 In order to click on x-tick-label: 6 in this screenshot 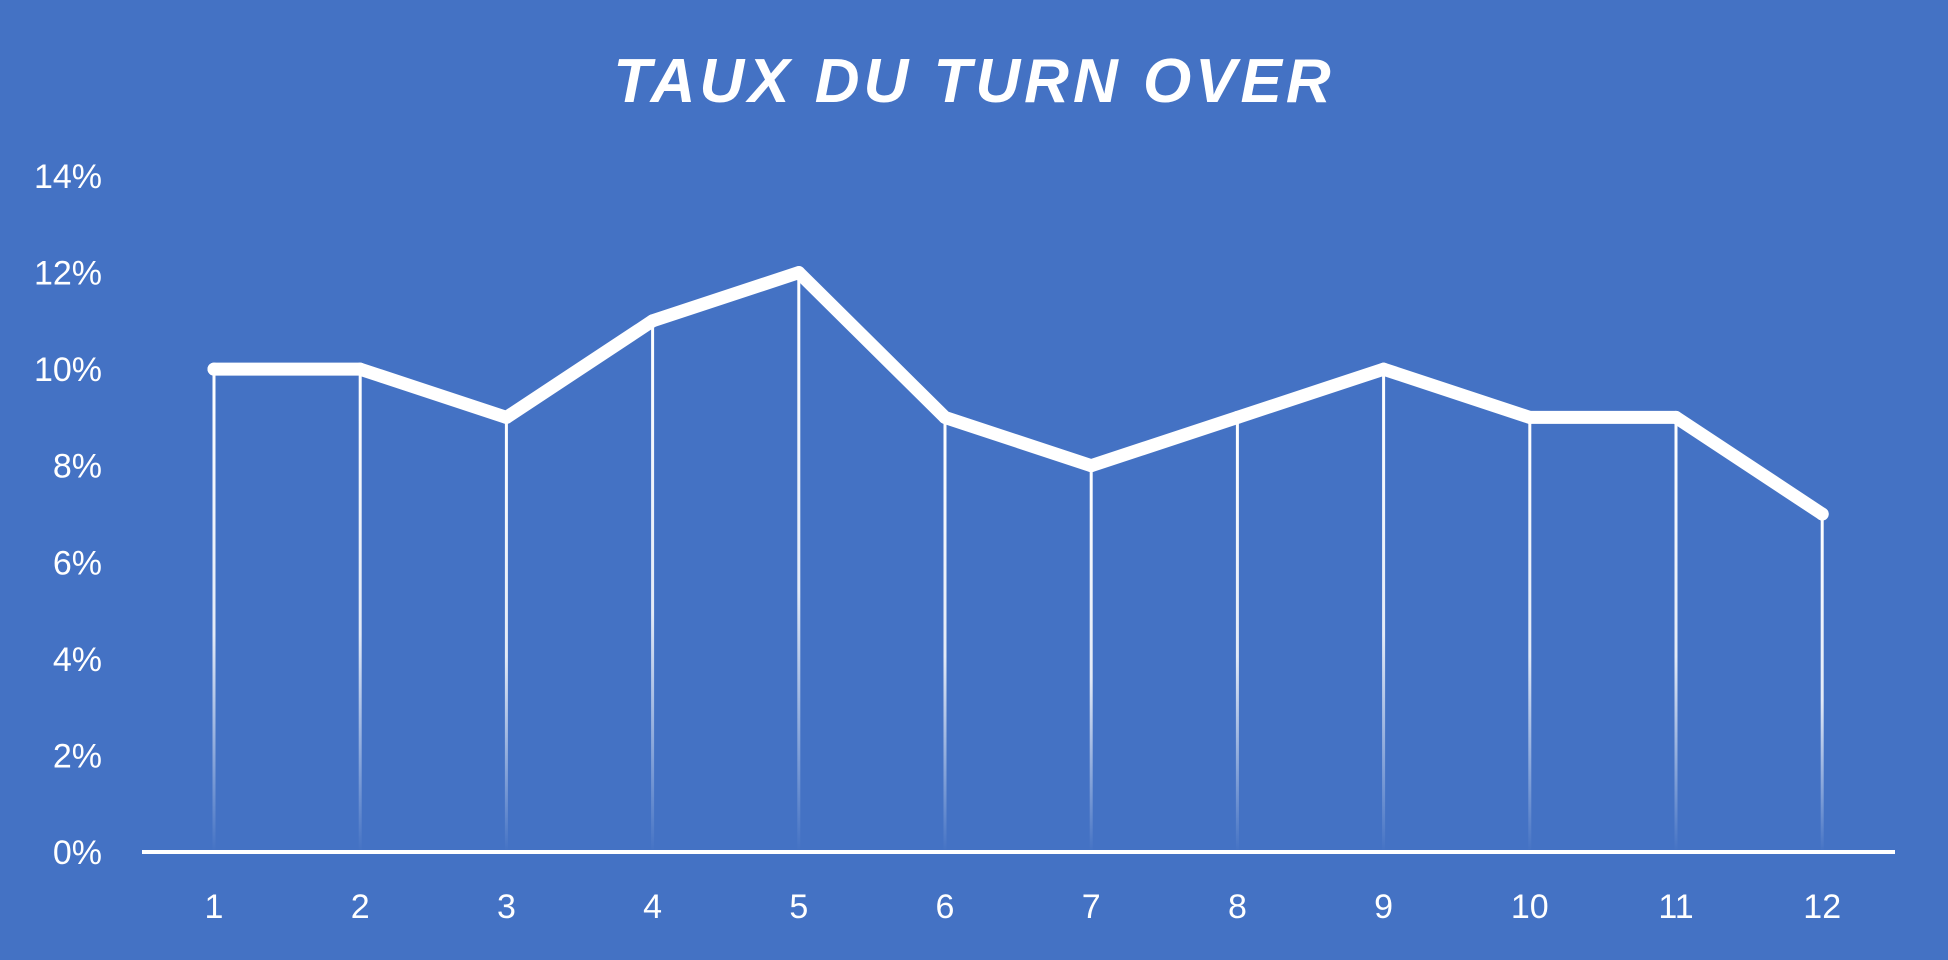, I will do `click(945, 907)`.